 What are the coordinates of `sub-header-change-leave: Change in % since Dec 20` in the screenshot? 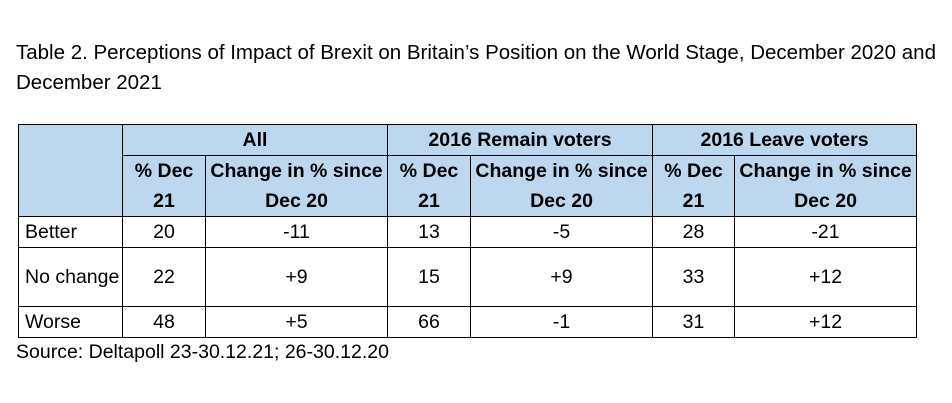 It's located at (826, 186).